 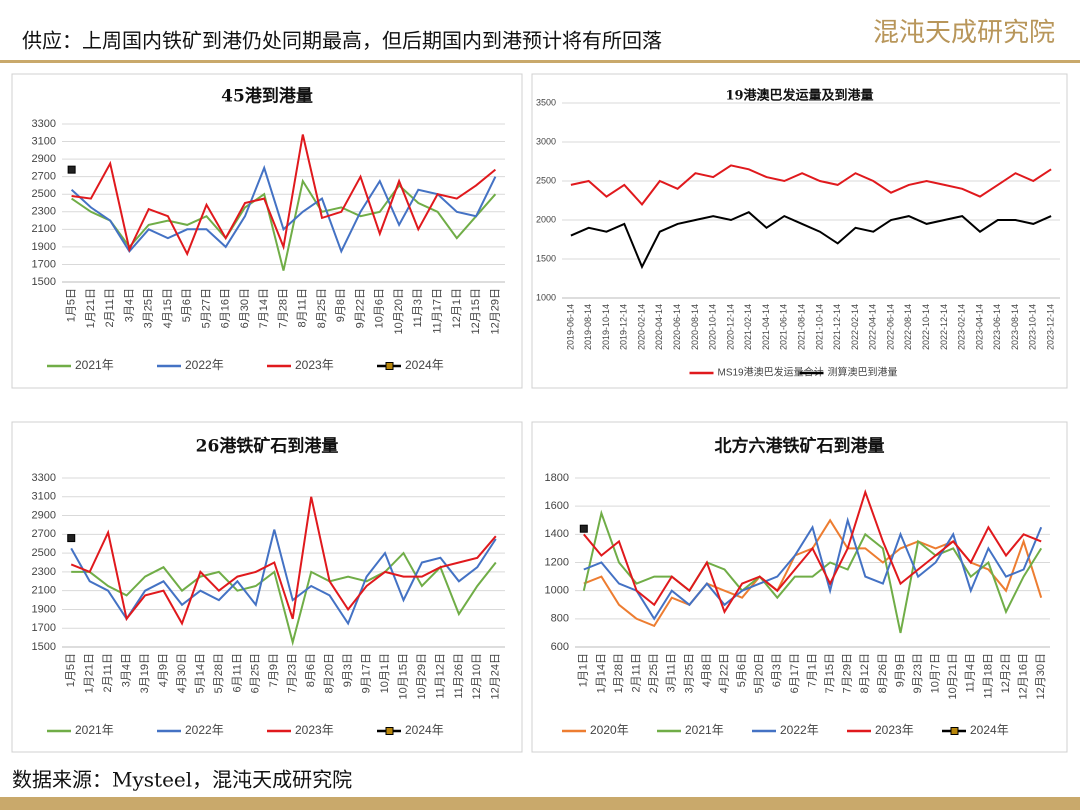 What do you see at coordinates (540, 61) in the screenshot?
I see `header-rule` at bounding box center [540, 61].